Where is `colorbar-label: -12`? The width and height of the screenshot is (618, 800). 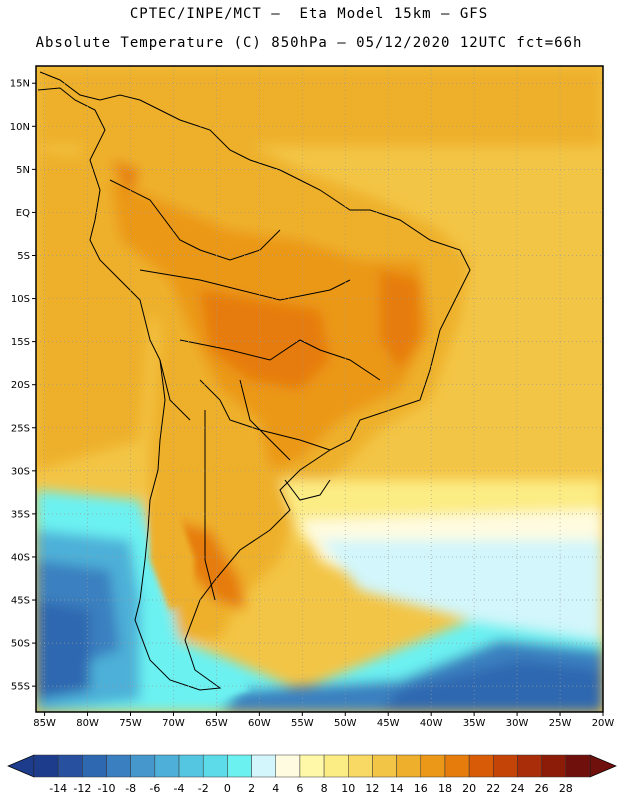
colorbar-label: -12 is located at coordinates (82, 788).